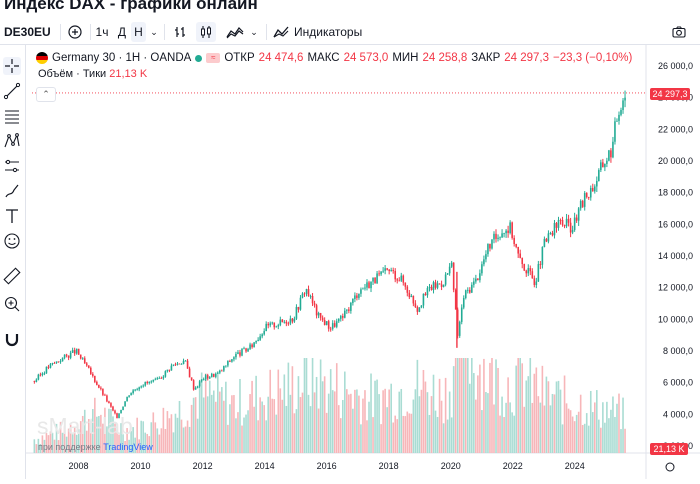 The width and height of the screenshot is (700, 484). What do you see at coordinates (46, 94) in the screenshot?
I see `collapse-legend-icon: ⌃` at bounding box center [46, 94].